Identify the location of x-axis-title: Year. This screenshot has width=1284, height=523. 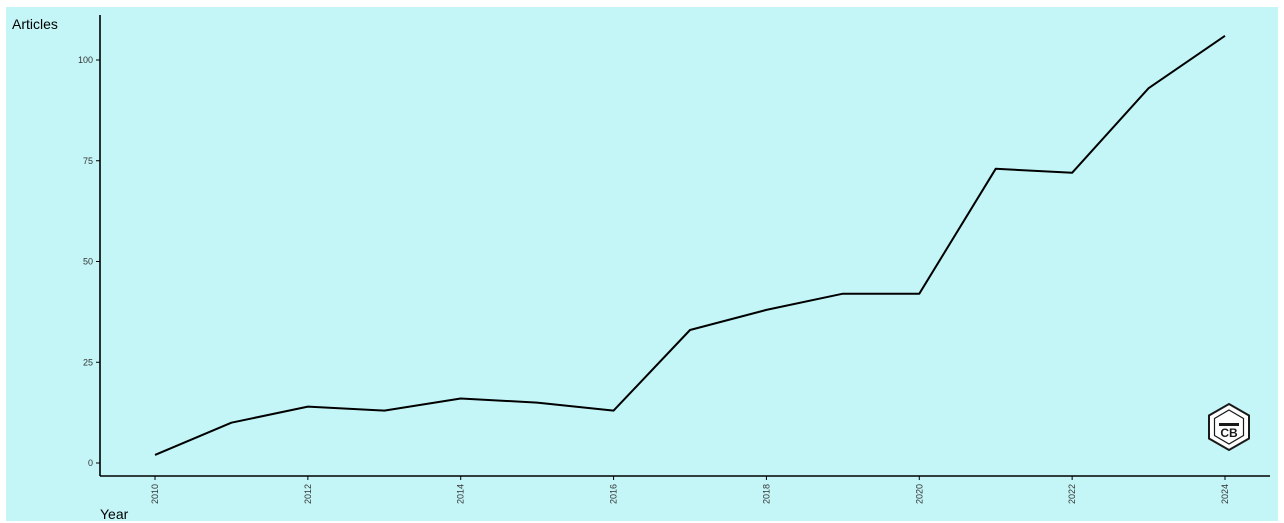
(114, 514).